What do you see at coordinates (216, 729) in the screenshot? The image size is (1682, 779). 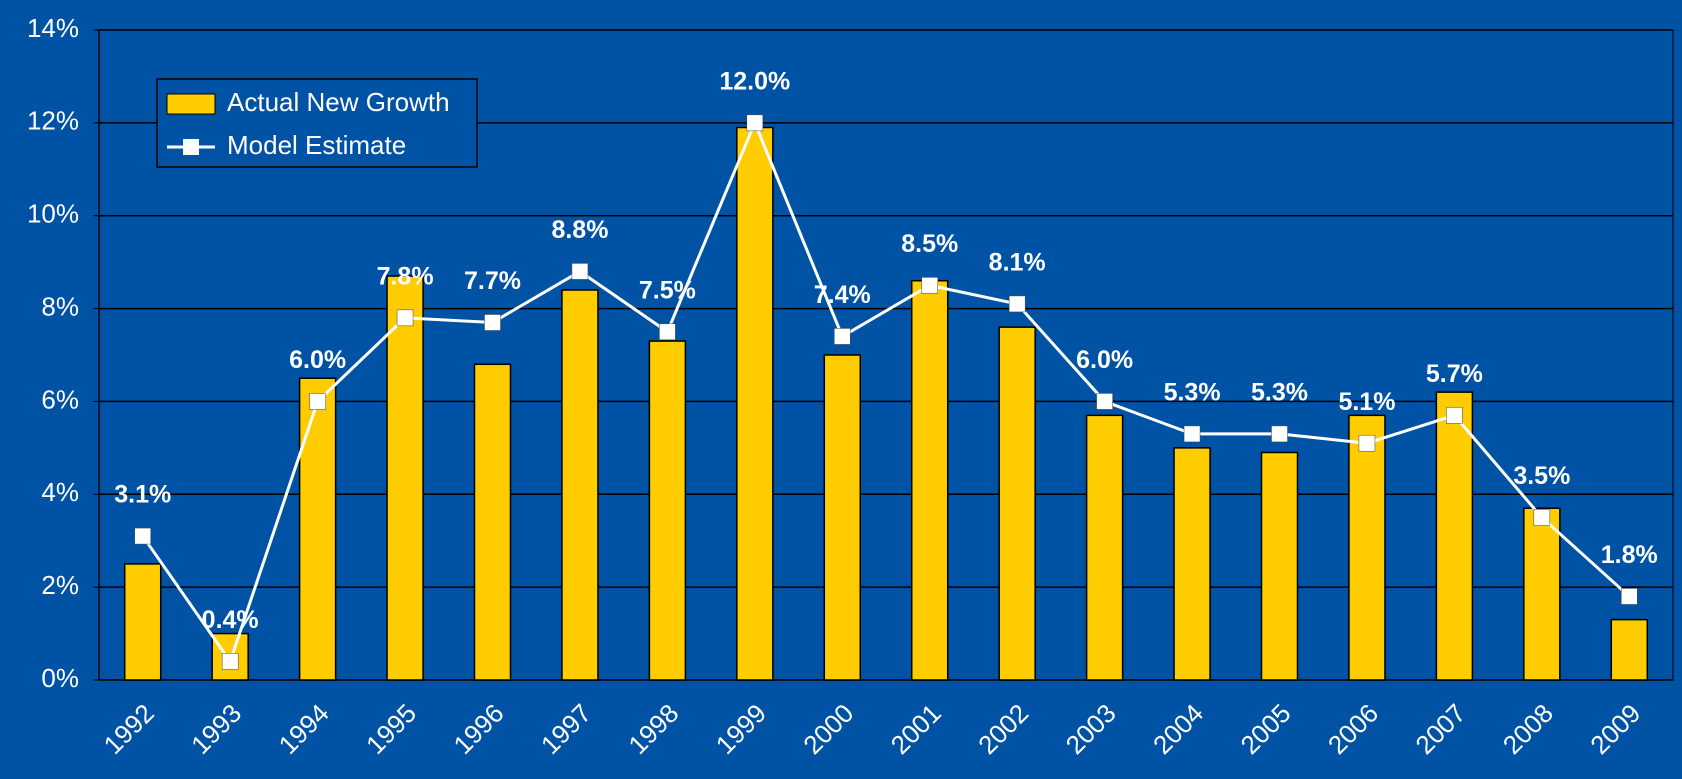 I see `x-tick-label: 1993` at bounding box center [216, 729].